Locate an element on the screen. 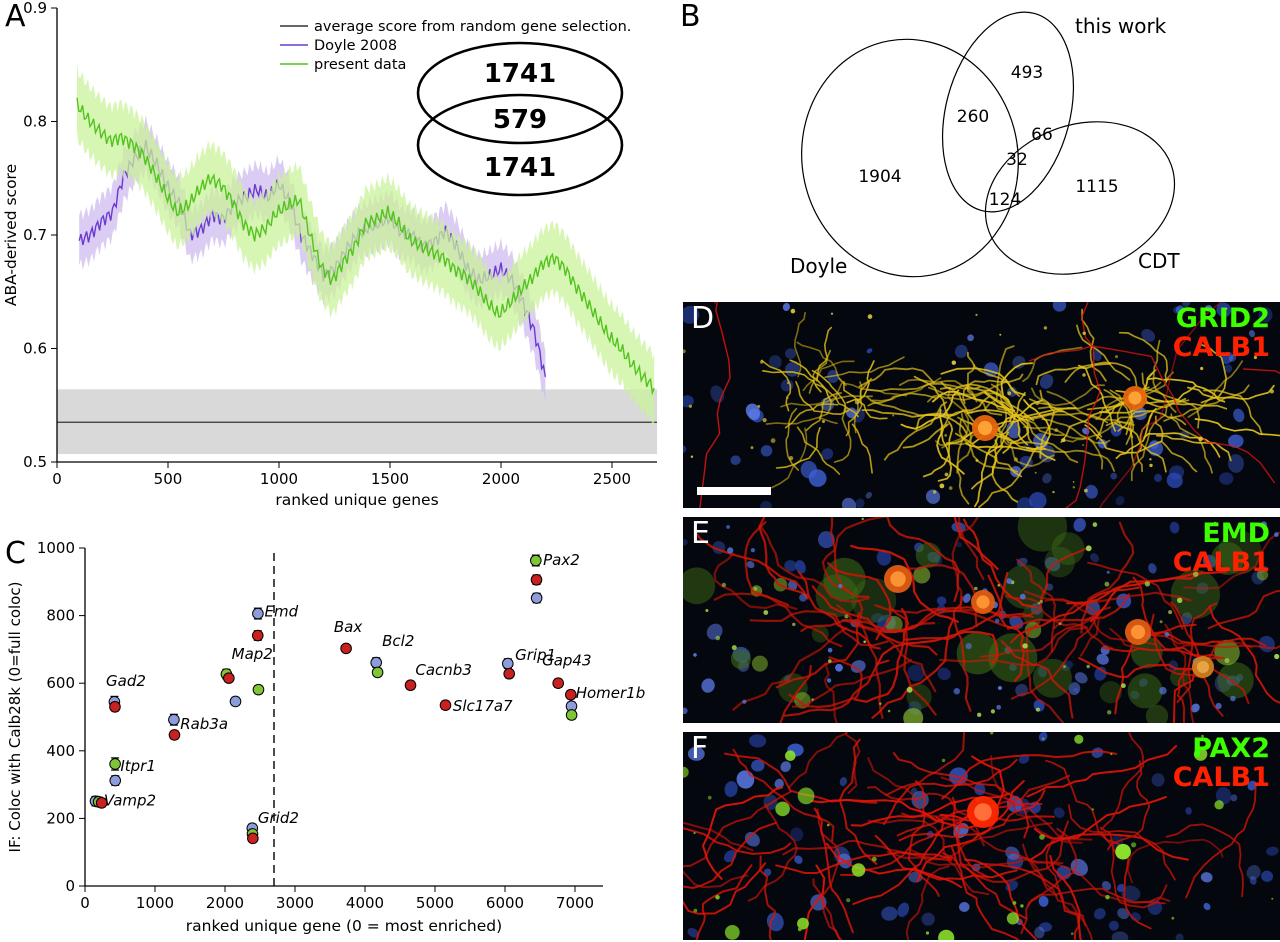 The height and width of the screenshot is (942, 1280). y-tick-label: 400 is located at coordinates (60, 751).